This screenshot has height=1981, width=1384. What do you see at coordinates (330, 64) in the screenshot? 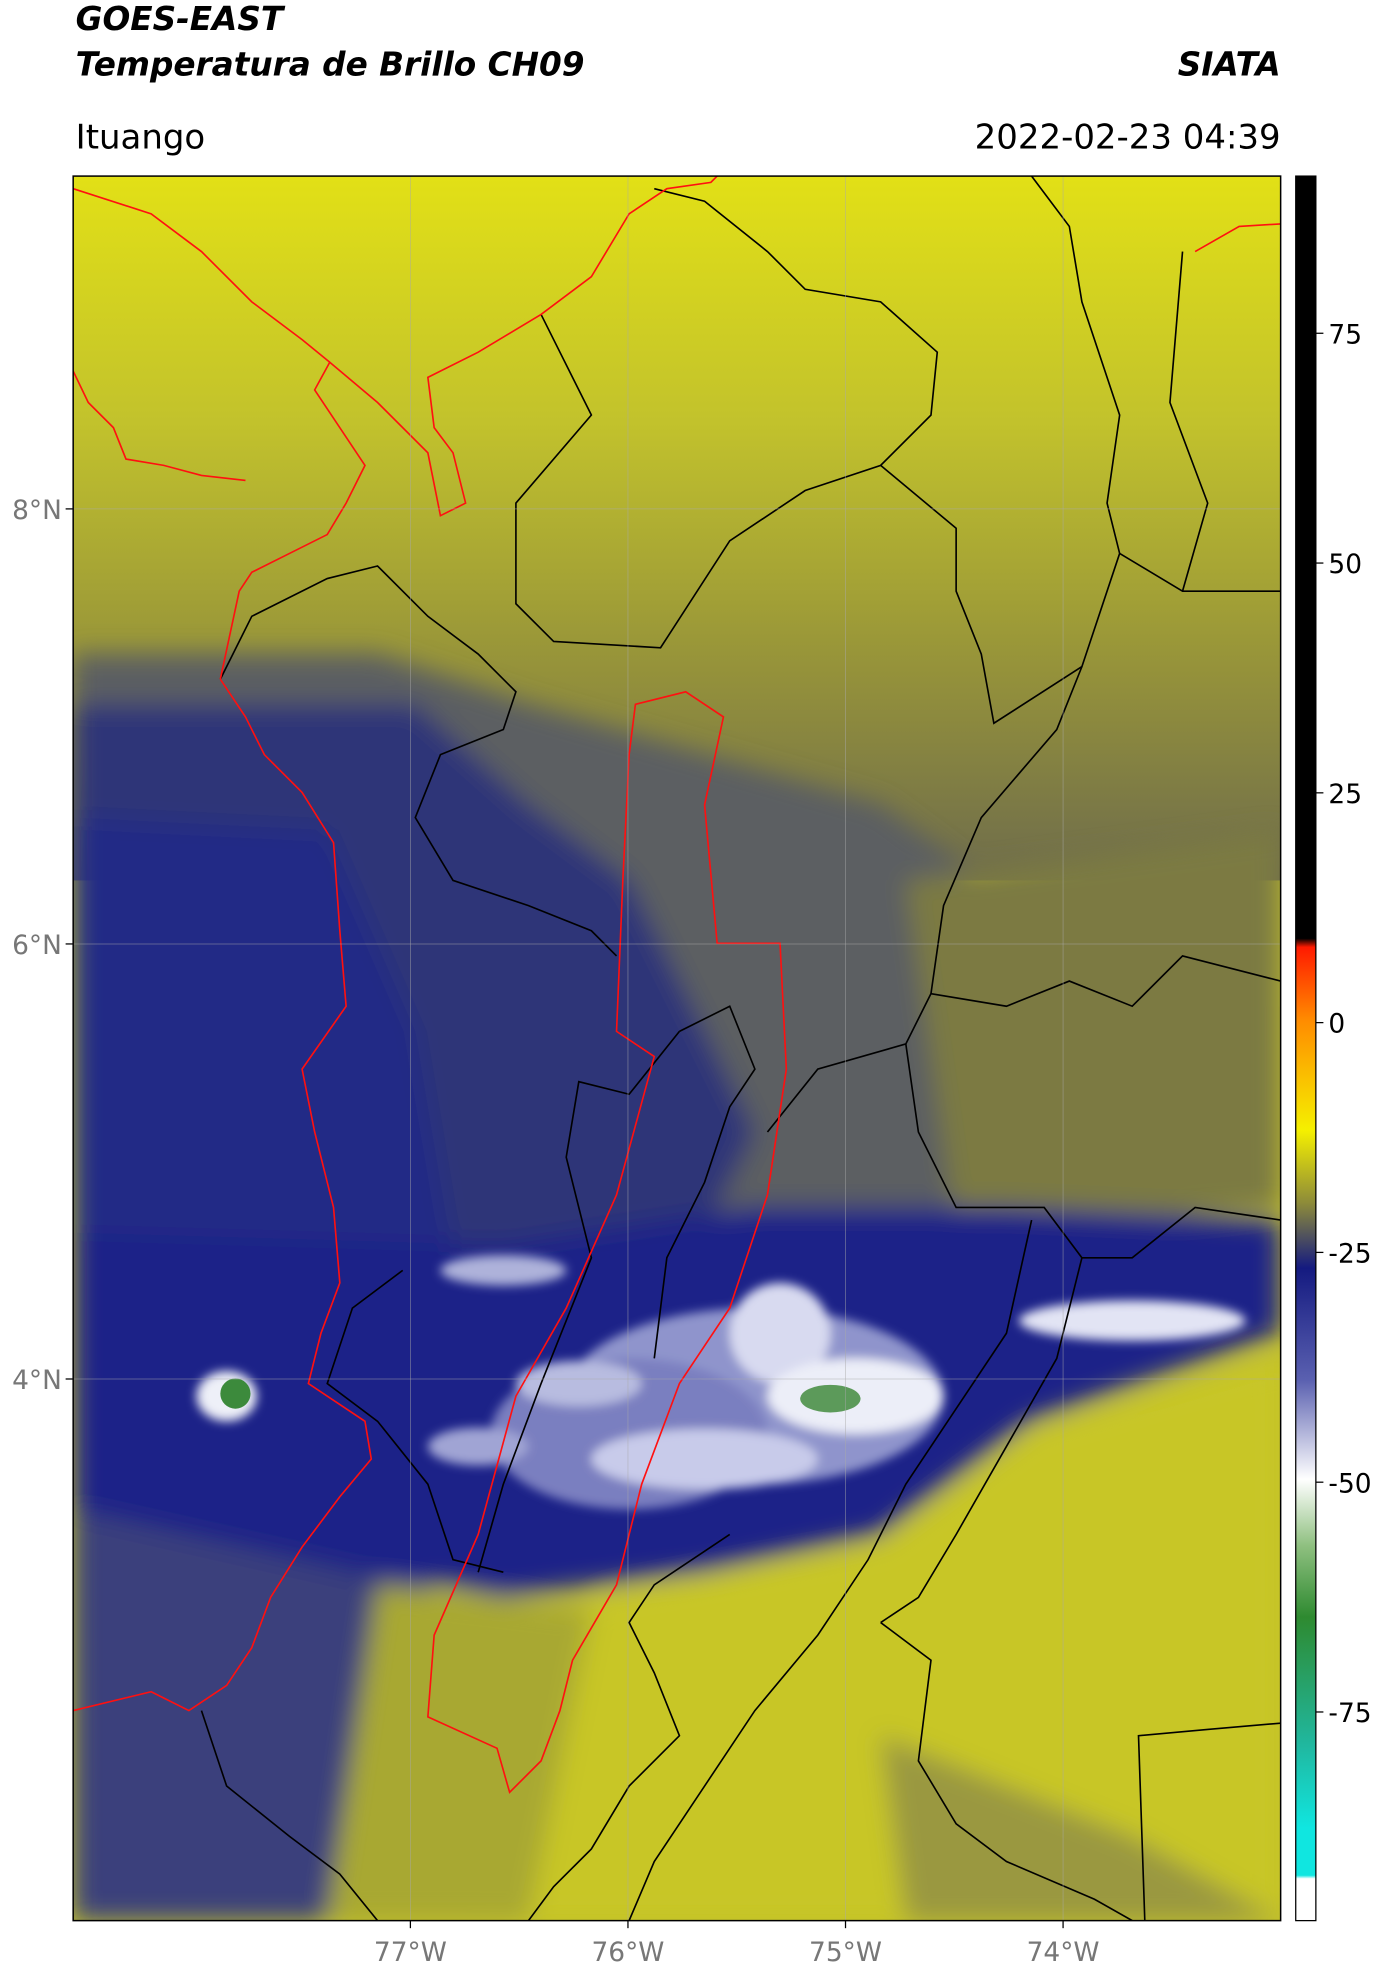
I see `title: Temperatura de Brillo CH09` at bounding box center [330, 64].